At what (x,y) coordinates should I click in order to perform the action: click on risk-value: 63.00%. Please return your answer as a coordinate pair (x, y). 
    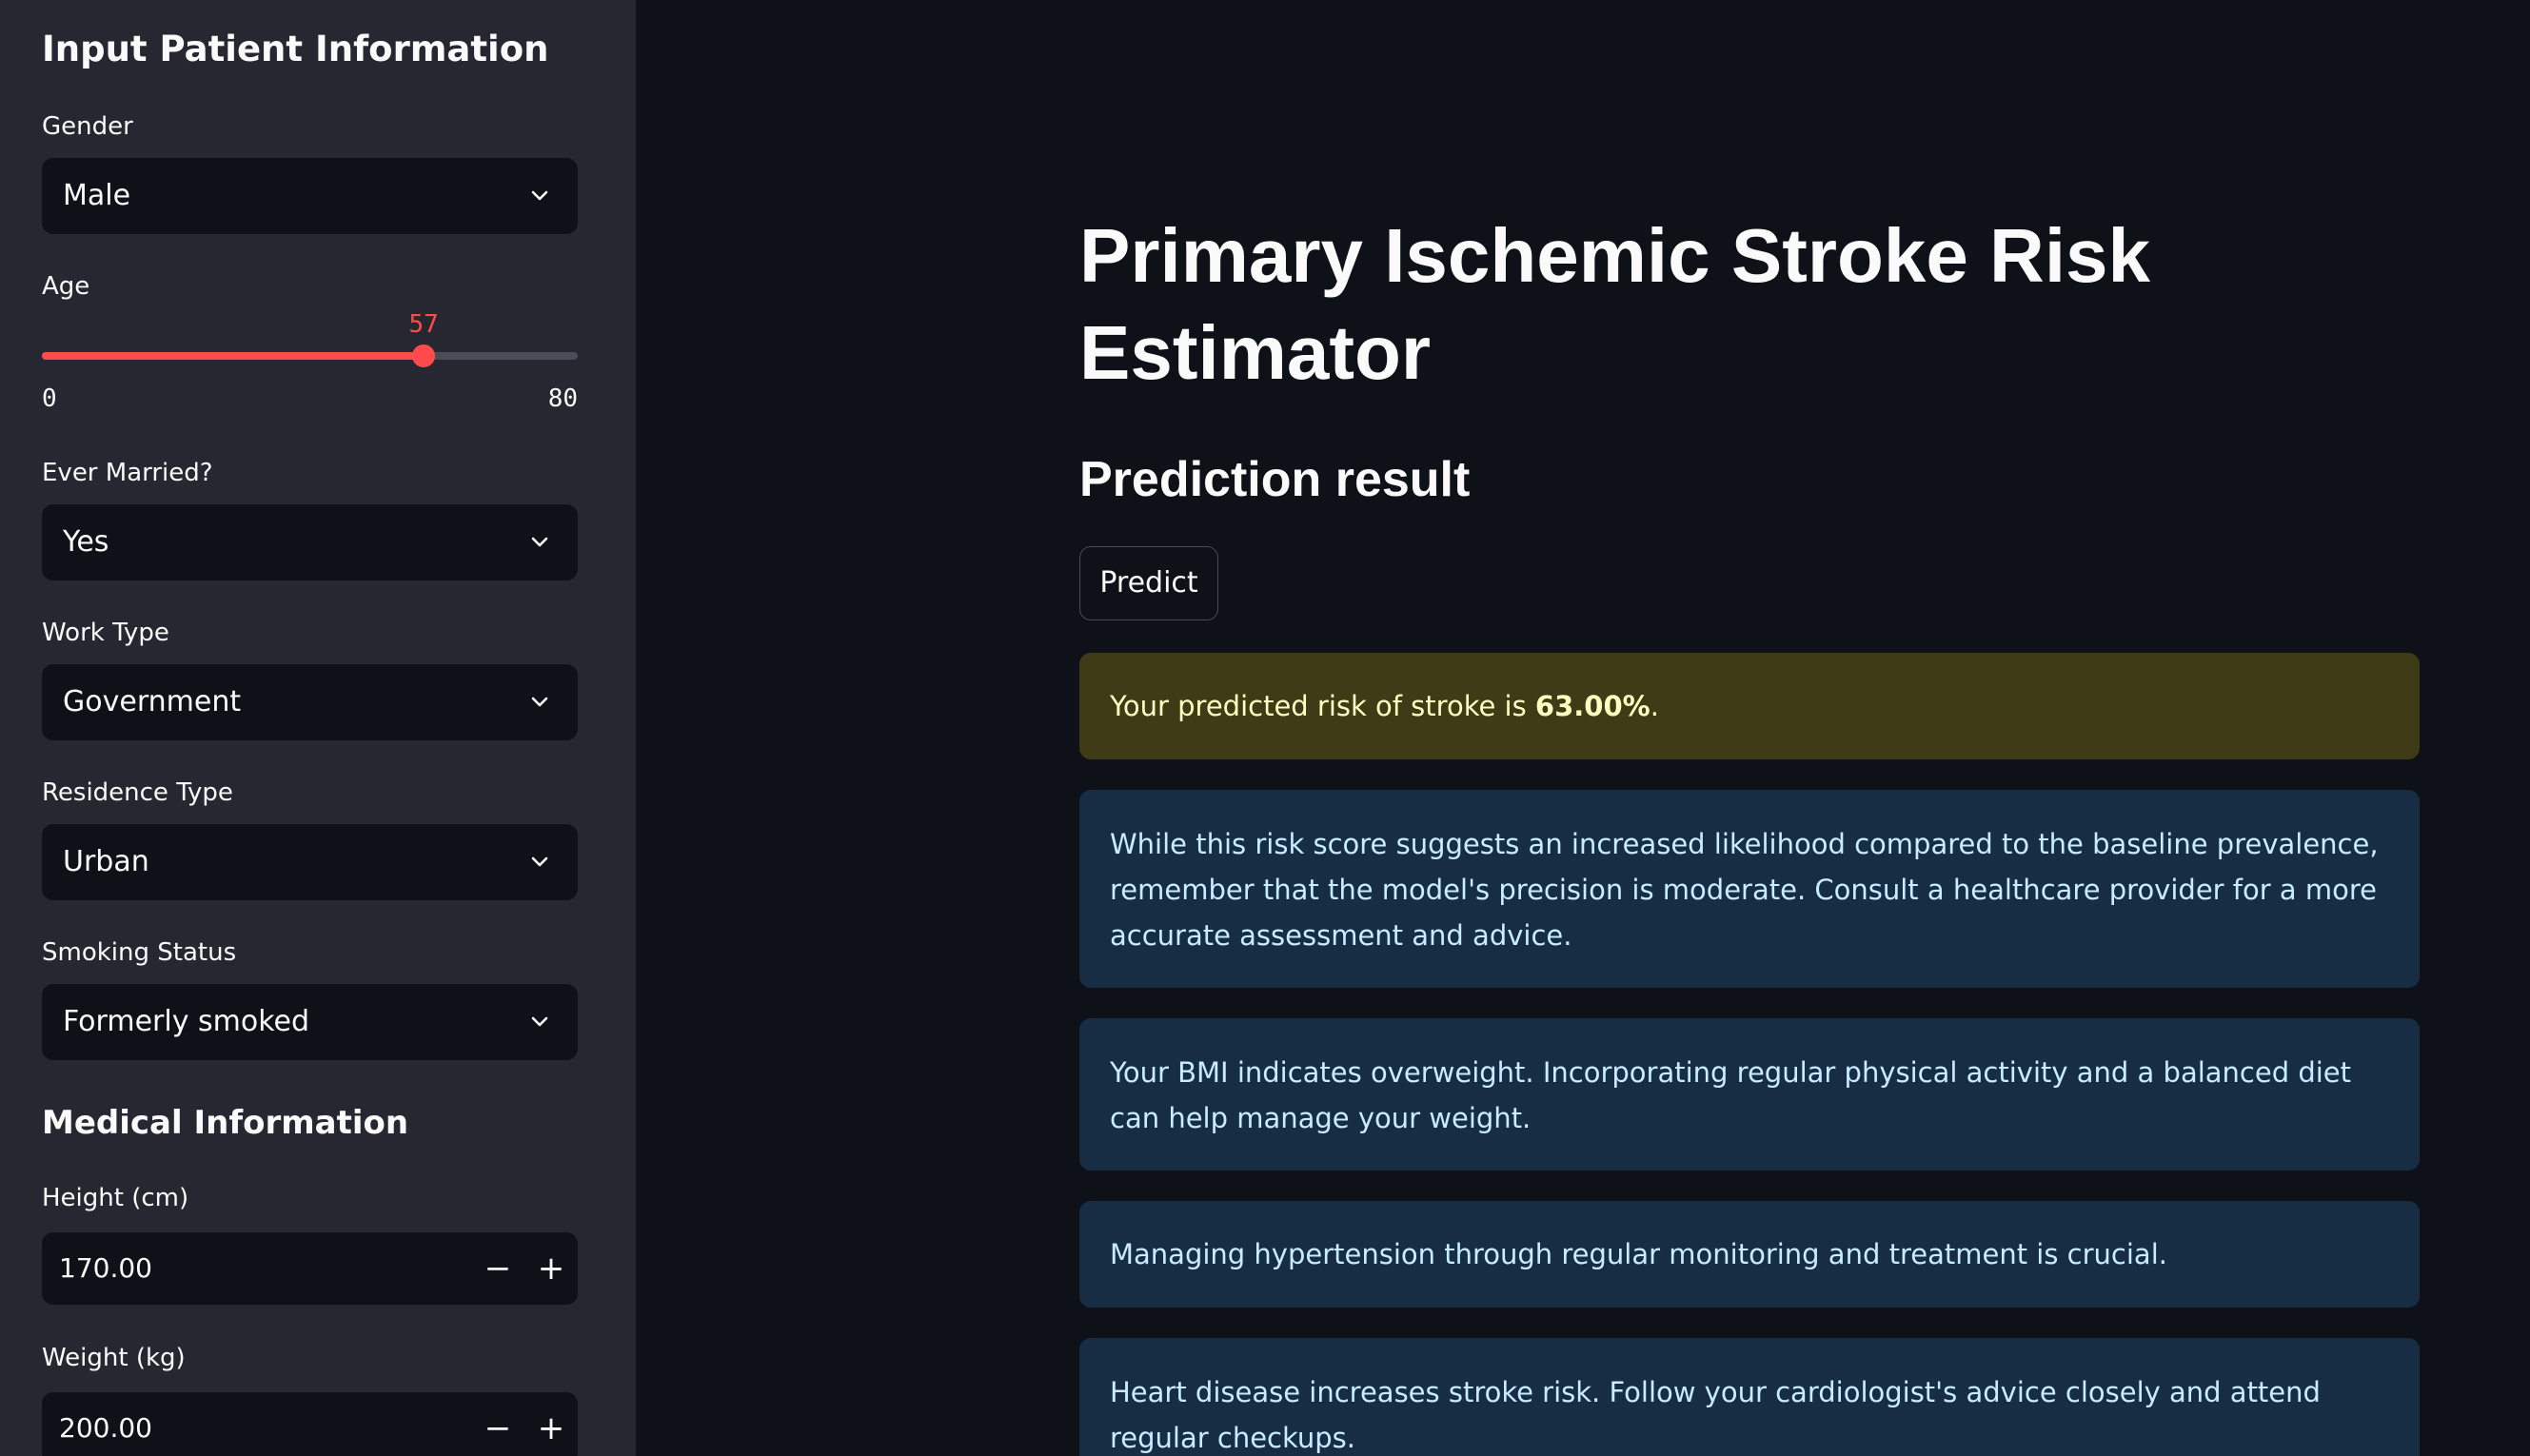
    Looking at the image, I should click on (1592, 706).